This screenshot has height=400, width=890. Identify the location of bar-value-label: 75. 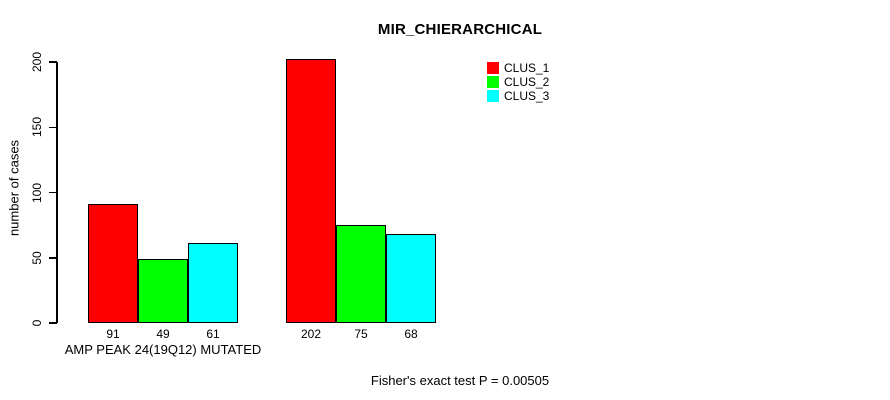
(361, 334).